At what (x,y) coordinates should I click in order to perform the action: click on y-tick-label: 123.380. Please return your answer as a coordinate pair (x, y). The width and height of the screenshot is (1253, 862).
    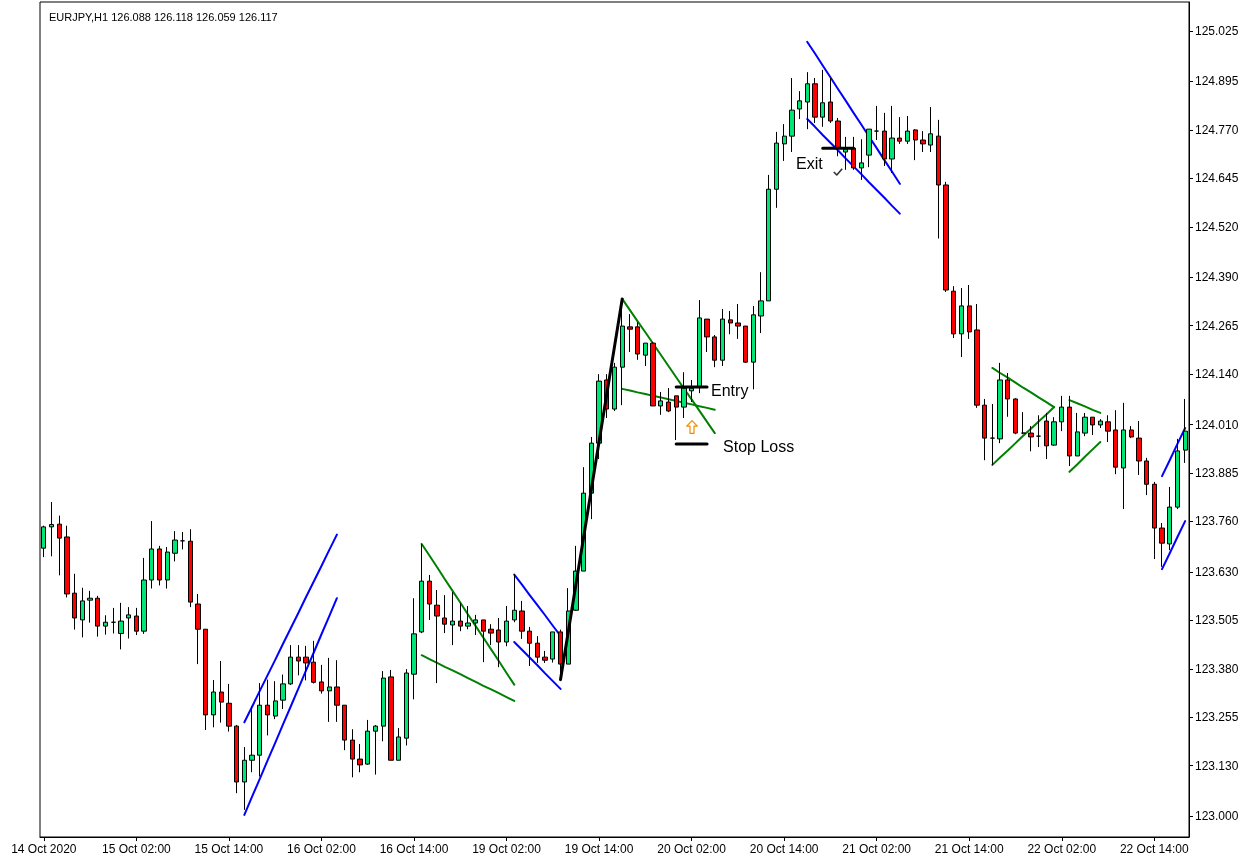
    Looking at the image, I should click on (1217, 668).